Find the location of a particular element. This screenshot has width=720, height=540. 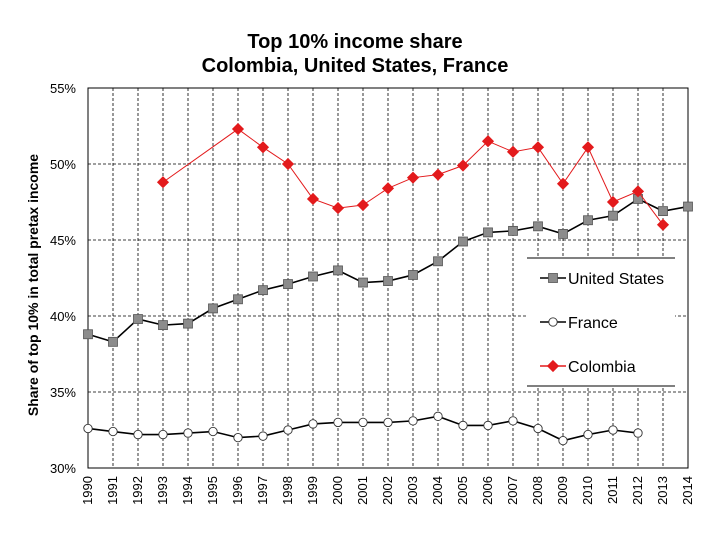

y-tick-label: 45% is located at coordinates (63, 240).